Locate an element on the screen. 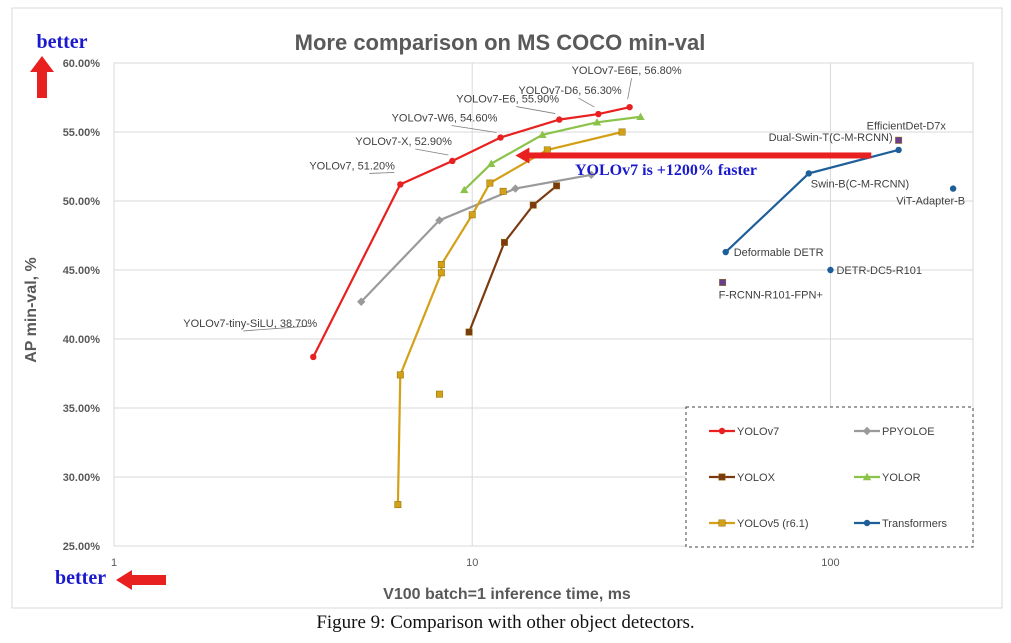 This screenshot has width=1011, height=643. point-label: Deformable DETR is located at coordinates (779, 253).